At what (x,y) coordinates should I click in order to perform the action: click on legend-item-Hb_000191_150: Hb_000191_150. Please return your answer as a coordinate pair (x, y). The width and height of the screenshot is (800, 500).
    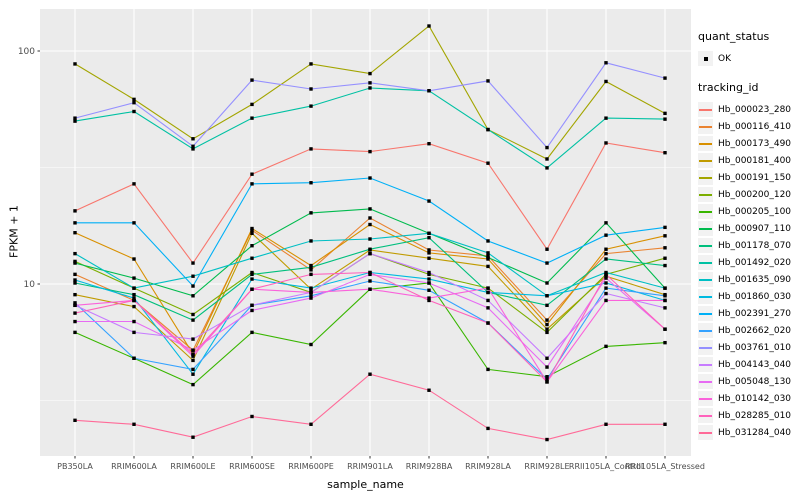
    Looking at the image, I should click on (748, 177).